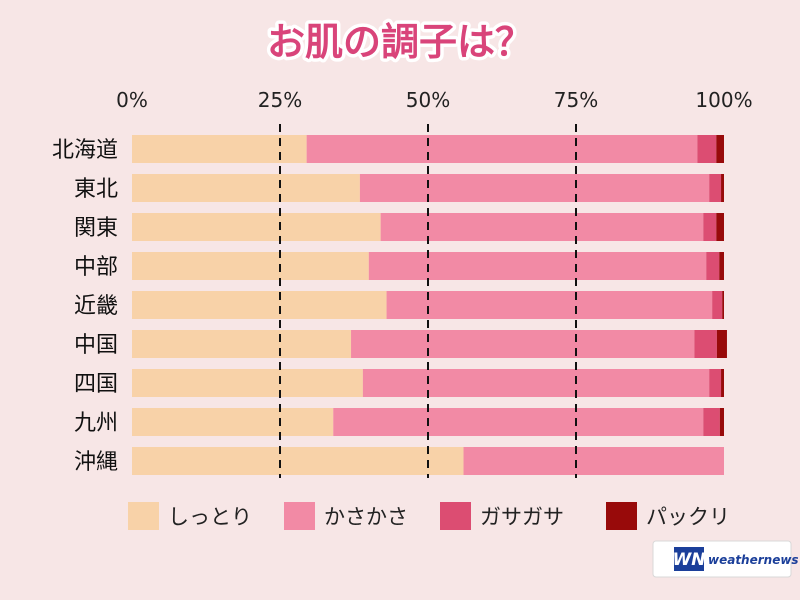 The width and height of the screenshot is (800, 600). Describe the element at coordinates (96, 267) in the screenshot. I see `category-label: 中部` at that location.